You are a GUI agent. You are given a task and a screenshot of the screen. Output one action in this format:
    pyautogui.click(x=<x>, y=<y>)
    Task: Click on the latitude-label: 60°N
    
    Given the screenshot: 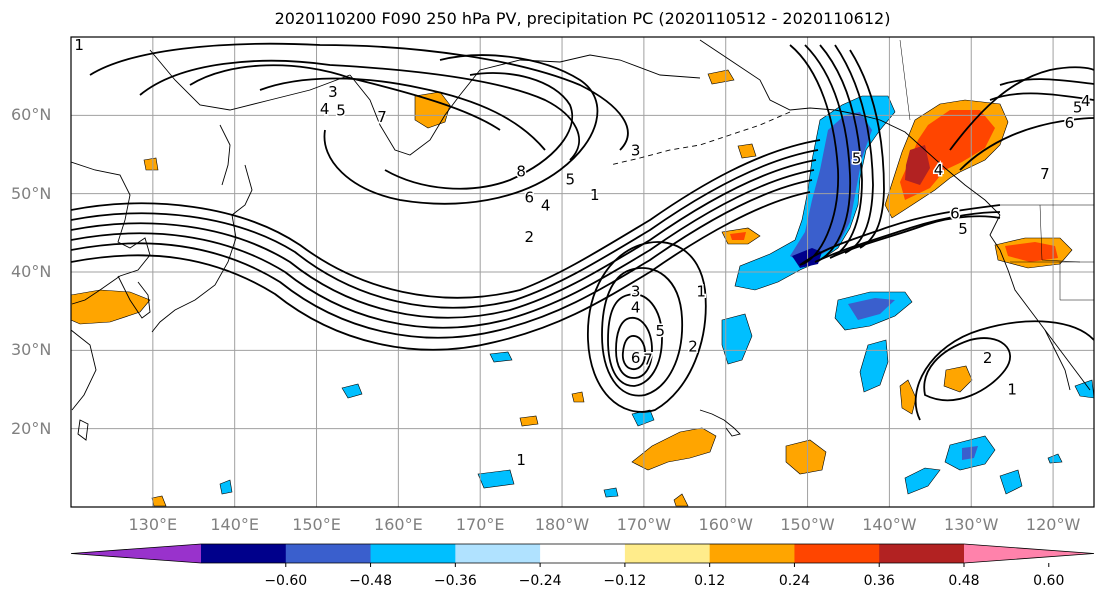 What is the action you would take?
    pyautogui.click(x=31, y=115)
    